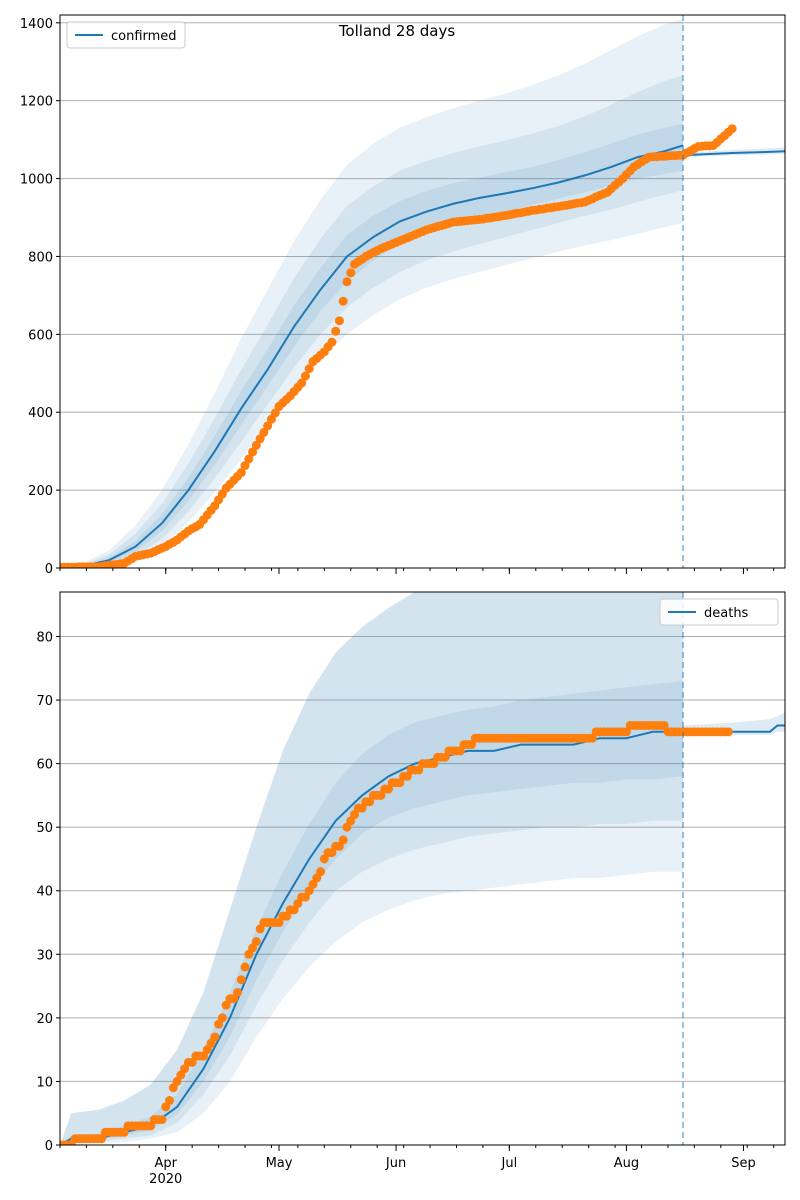 This screenshot has height=1200, width=800. What do you see at coordinates (279, 1163) in the screenshot?
I see `x-tick-label: May` at bounding box center [279, 1163].